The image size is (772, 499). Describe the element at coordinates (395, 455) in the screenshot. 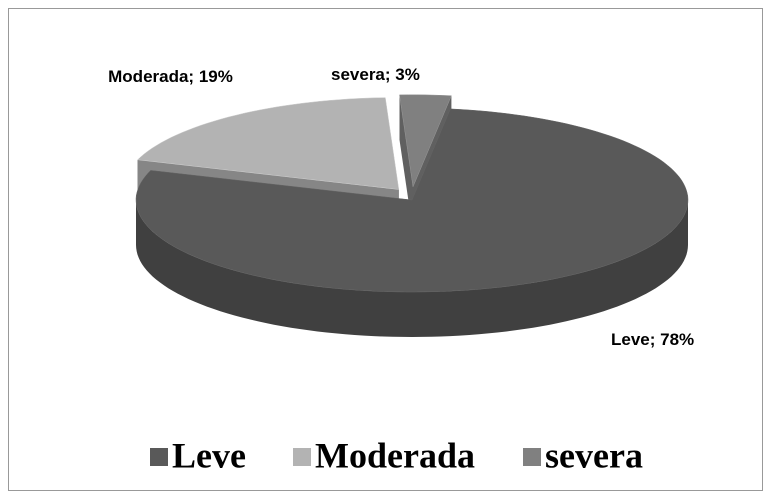

I see `legend-label: Moderada` at that location.